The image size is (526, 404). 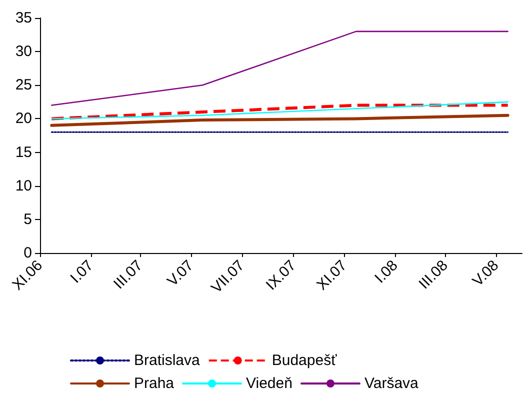 What do you see at coordinates (485, 273) in the screenshot?
I see `x-tick-label: V.08` at bounding box center [485, 273].